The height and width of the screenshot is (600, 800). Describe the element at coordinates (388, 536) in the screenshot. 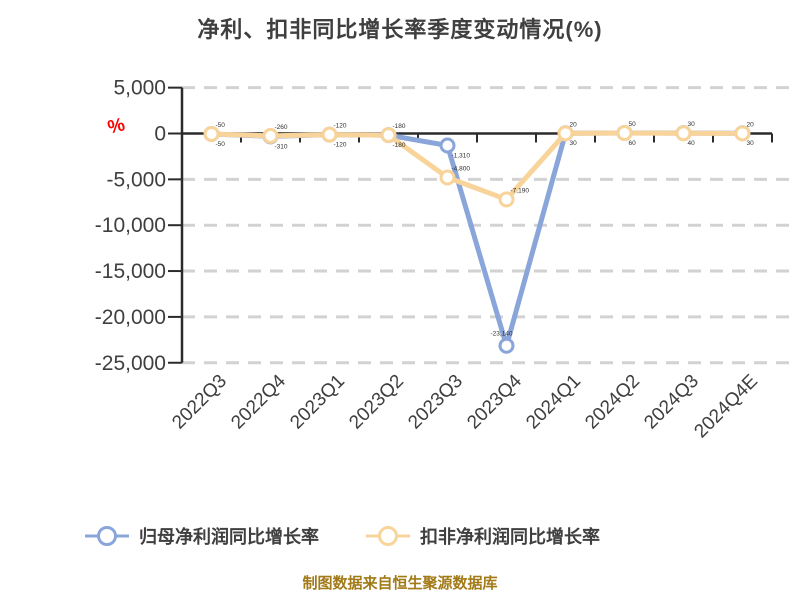

I see `legend-marker-yellow-icon` at that location.